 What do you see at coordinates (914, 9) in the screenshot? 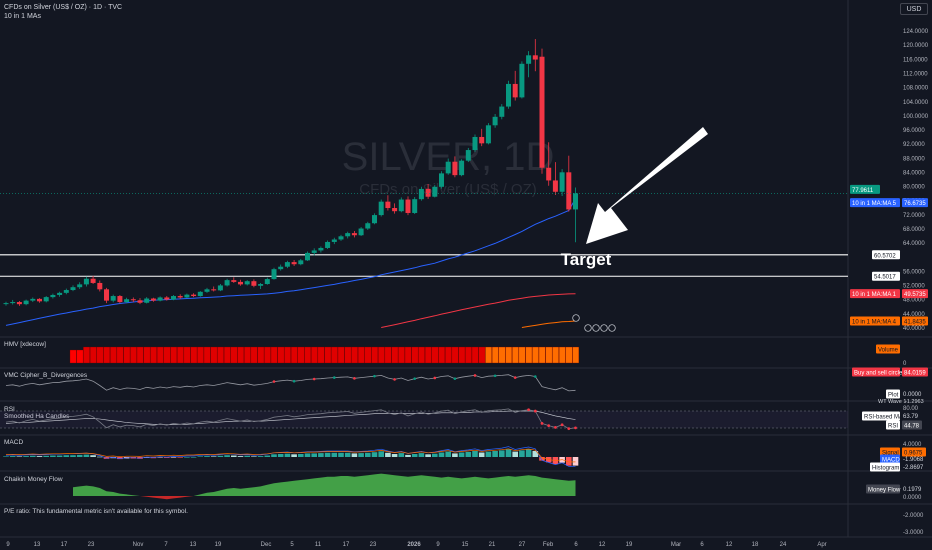
I see `currency-button: USD` at bounding box center [914, 9].